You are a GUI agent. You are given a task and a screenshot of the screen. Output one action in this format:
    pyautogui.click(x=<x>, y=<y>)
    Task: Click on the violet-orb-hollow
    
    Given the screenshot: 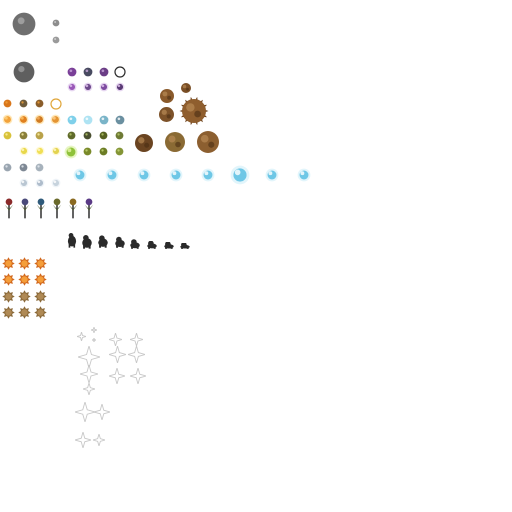 What is the action you would take?
    pyautogui.click(x=120, y=72)
    